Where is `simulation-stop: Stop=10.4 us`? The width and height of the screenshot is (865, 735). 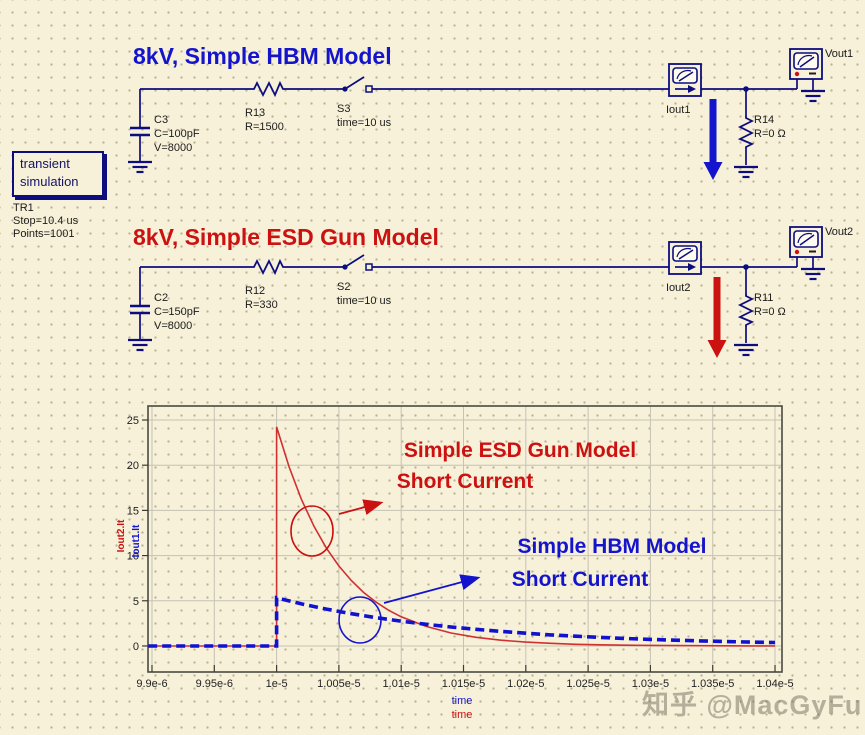
simulation-stop: Stop=10.4 us is located at coordinates (46, 221).